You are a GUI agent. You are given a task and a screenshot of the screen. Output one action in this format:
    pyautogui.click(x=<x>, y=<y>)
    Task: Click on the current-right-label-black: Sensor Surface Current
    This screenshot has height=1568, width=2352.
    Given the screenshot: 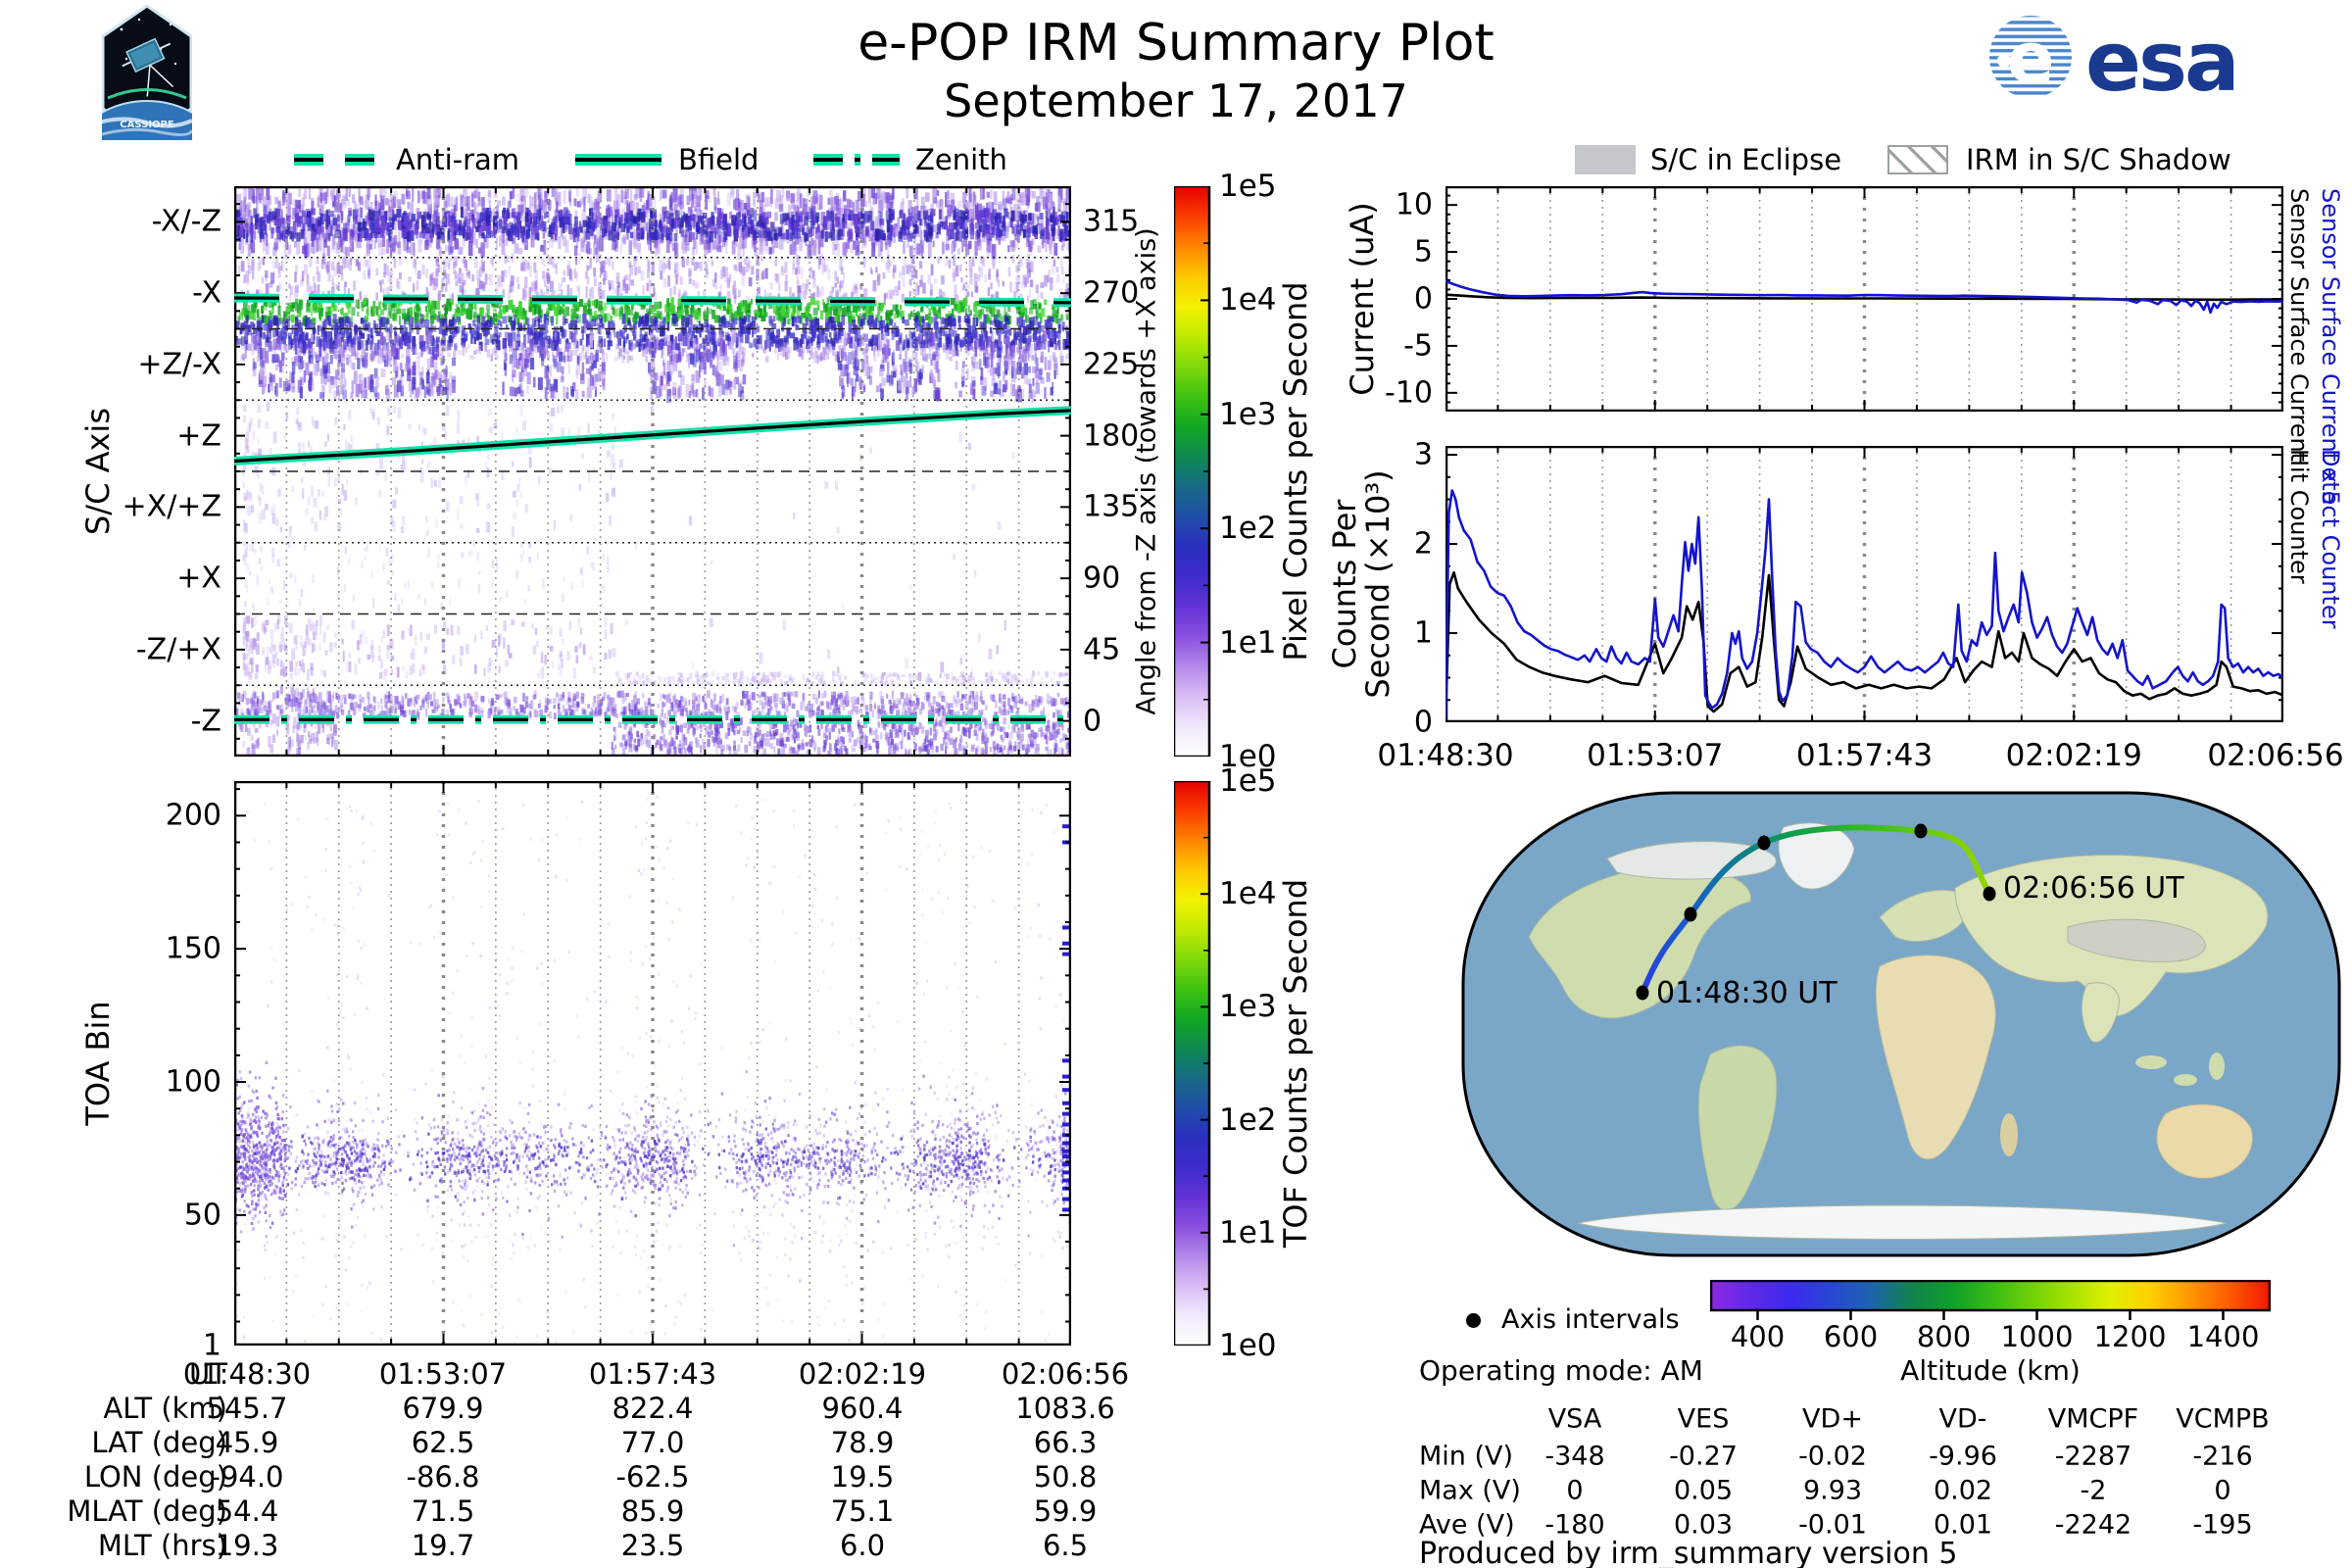 What is the action you would take?
    pyautogui.click(x=2299, y=325)
    